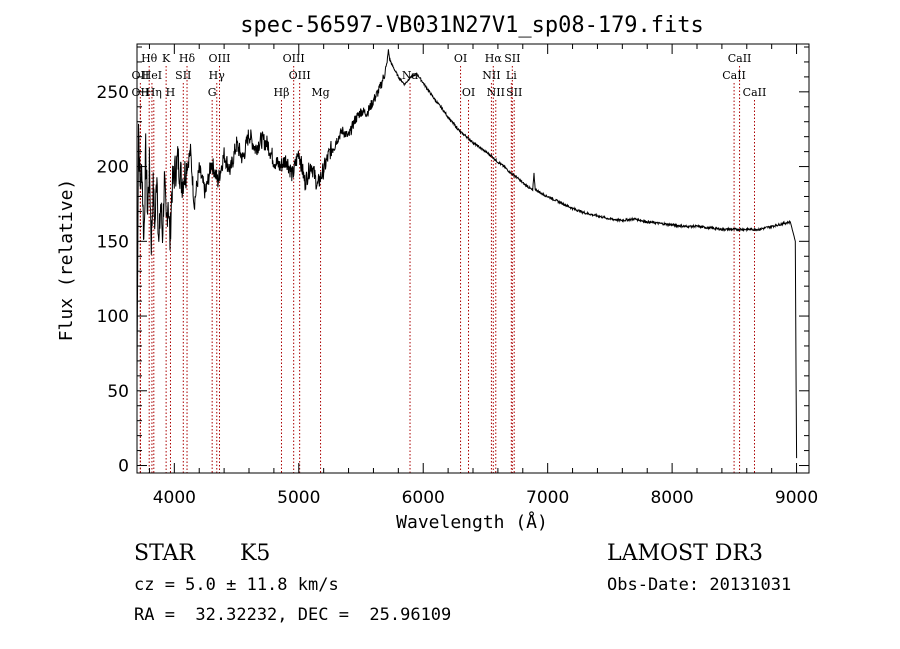 Image resolution: width=900 pixels, height=649 pixels. What do you see at coordinates (217, 75) in the screenshot?
I see `line-marker-label: Hγ` at bounding box center [217, 75].